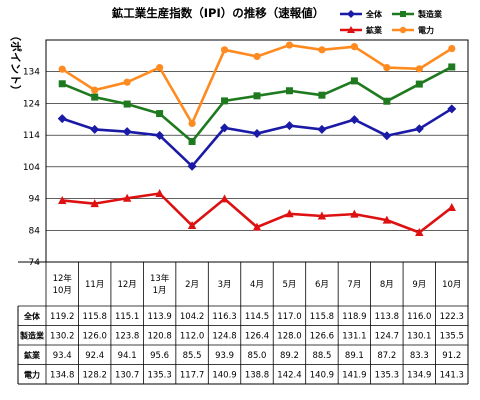  I want to click on legend-label-2: 鉱業, so click(374, 30).